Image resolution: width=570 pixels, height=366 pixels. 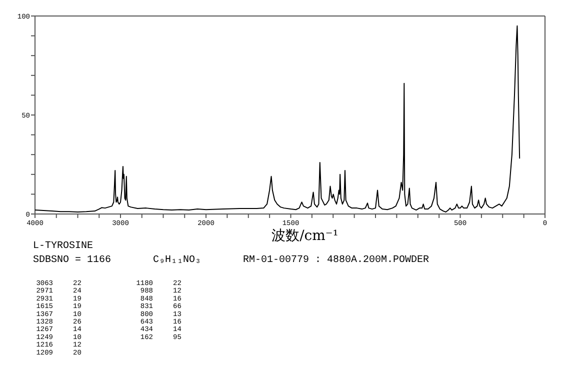 What do you see at coordinates (177, 260) in the screenshot?
I see `text: C₉H₁₁NO₃` at bounding box center [177, 260].